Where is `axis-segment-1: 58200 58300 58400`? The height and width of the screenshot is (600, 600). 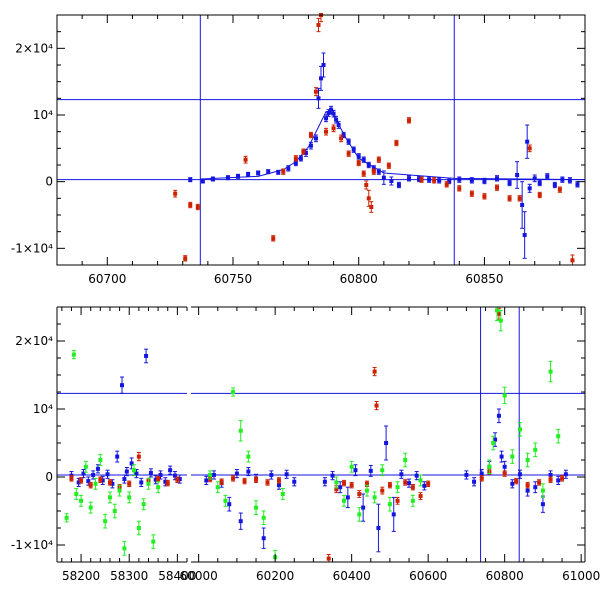 axis-segment-1: 58200 58300 58400 is located at coordinates (126, 445).